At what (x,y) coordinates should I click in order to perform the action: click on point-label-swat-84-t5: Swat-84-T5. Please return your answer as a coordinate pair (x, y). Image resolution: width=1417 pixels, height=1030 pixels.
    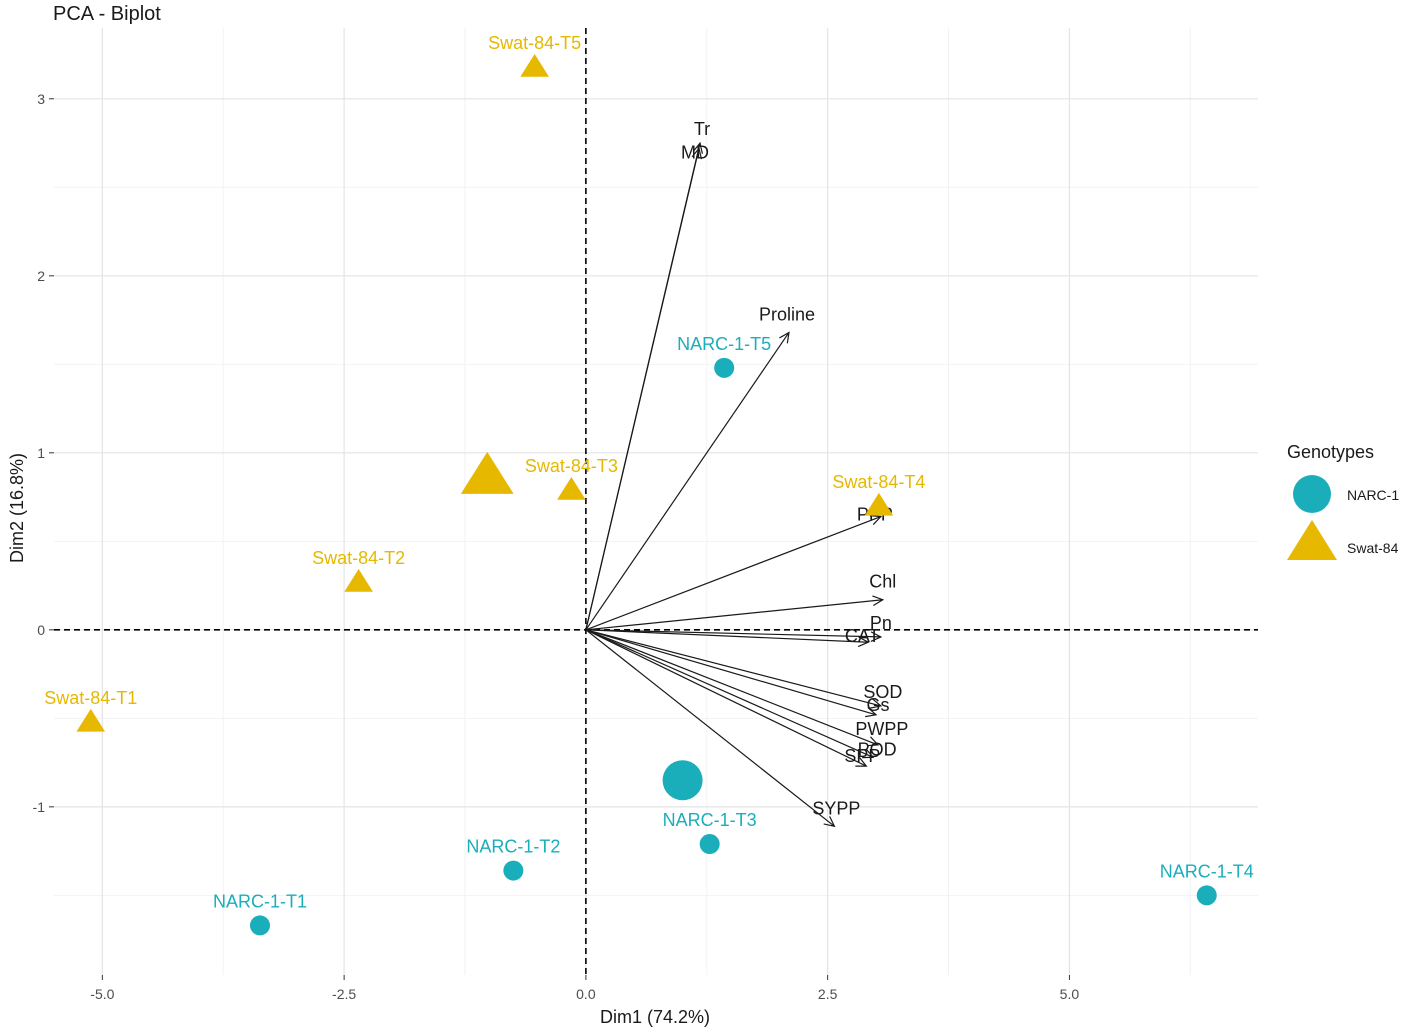
    Looking at the image, I should click on (534, 43).